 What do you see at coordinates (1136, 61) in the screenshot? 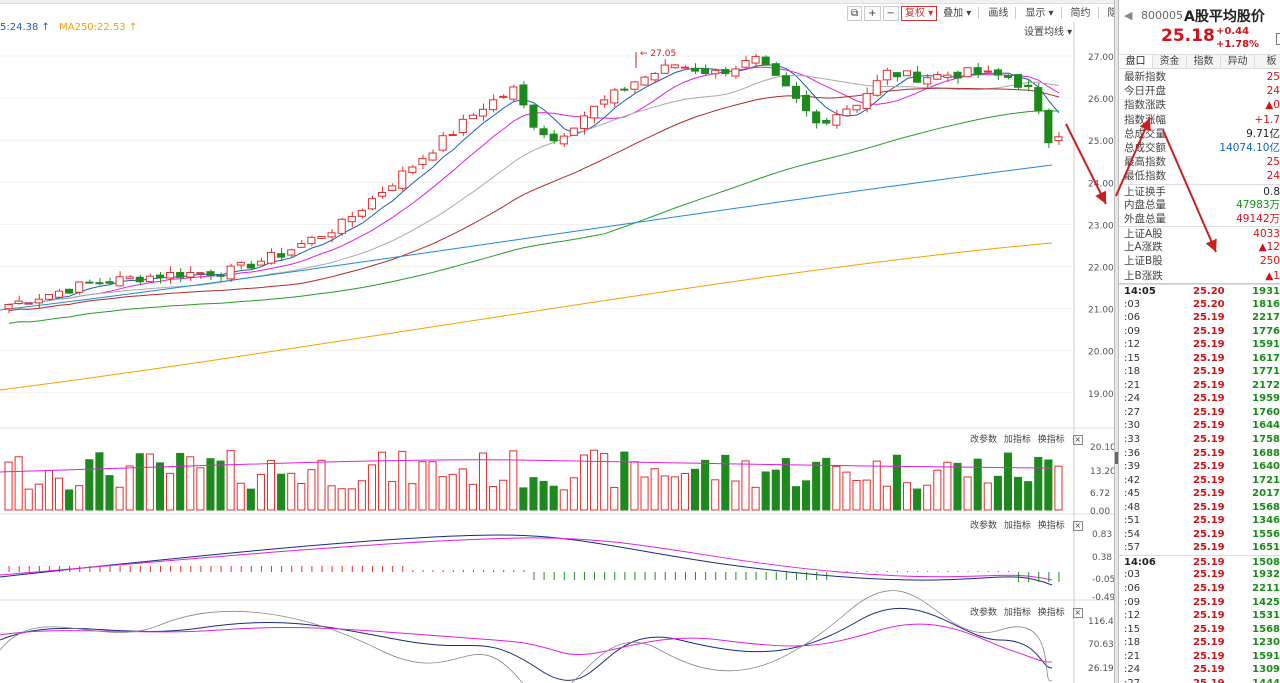
I see `tab-0: 盘口` at bounding box center [1136, 61].